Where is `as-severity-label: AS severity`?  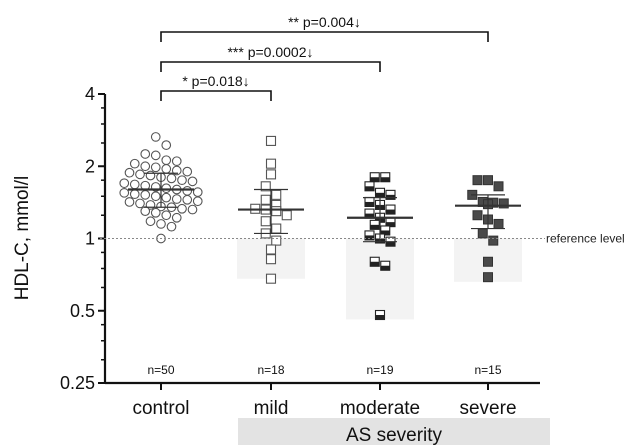 as-severity-label: AS severity is located at coordinates (394, 435).